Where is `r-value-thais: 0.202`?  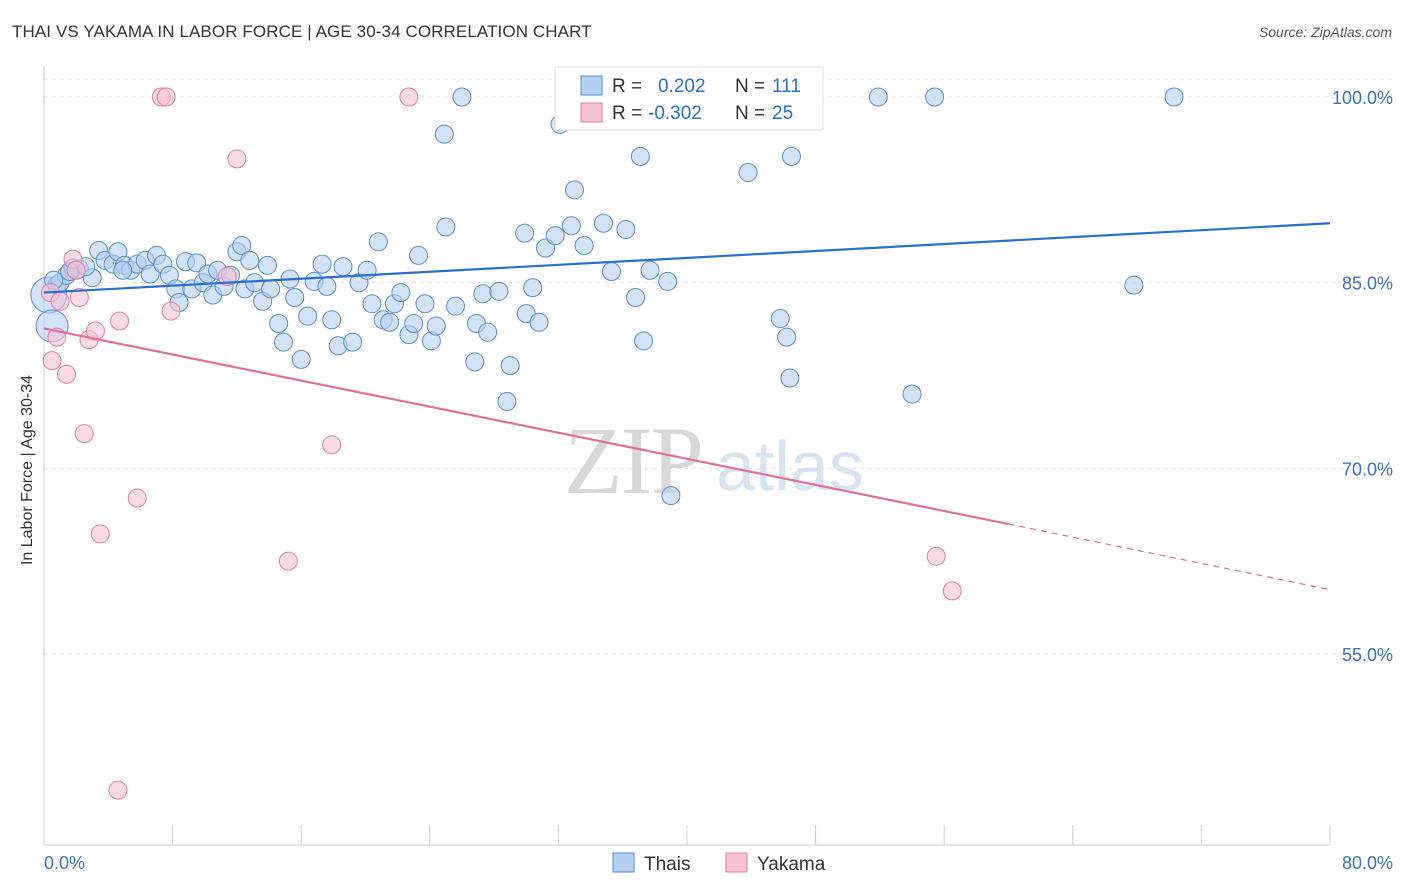 r-value-thais: 0.202 is located at coordinates (682, 86).